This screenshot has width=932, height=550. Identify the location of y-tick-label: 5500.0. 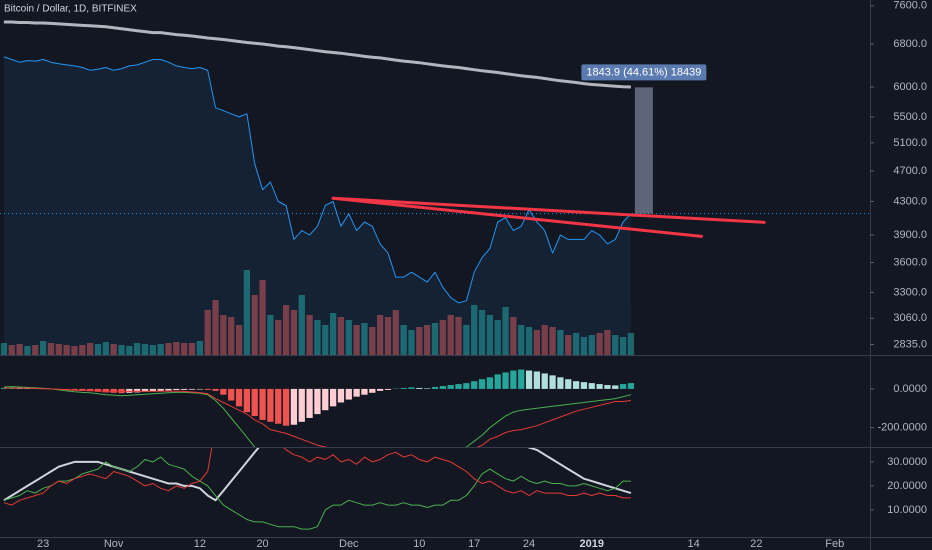
(910, 117).